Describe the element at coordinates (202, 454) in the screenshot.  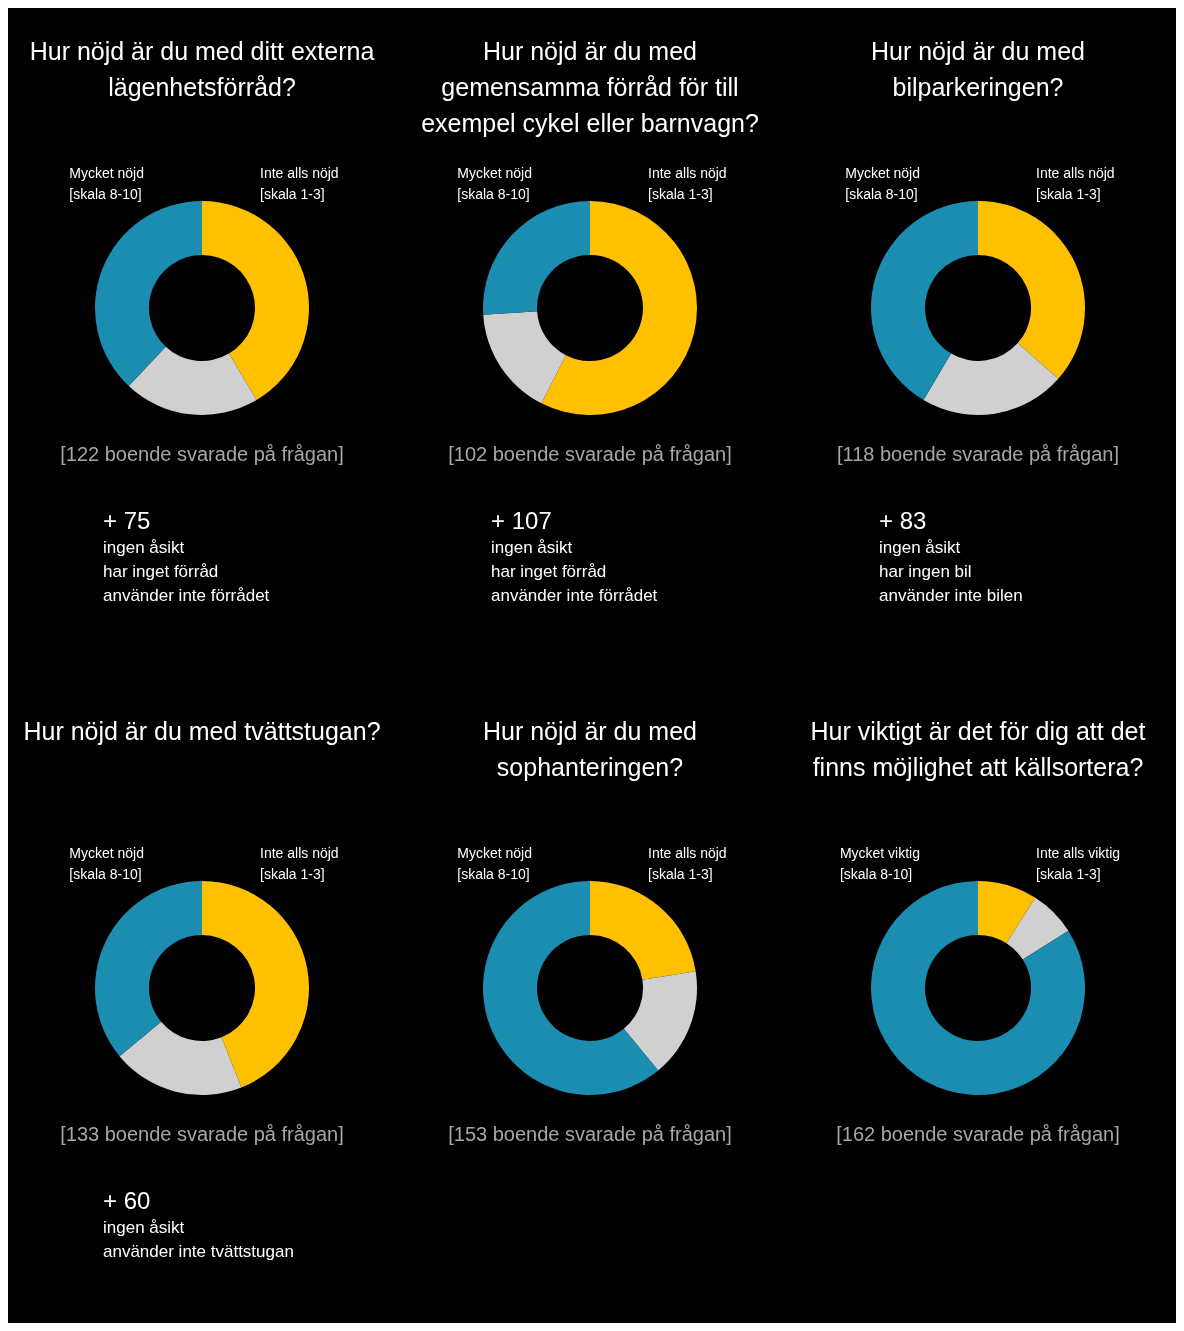
I see `text: [122 boende svarade på frågan]` at that location.